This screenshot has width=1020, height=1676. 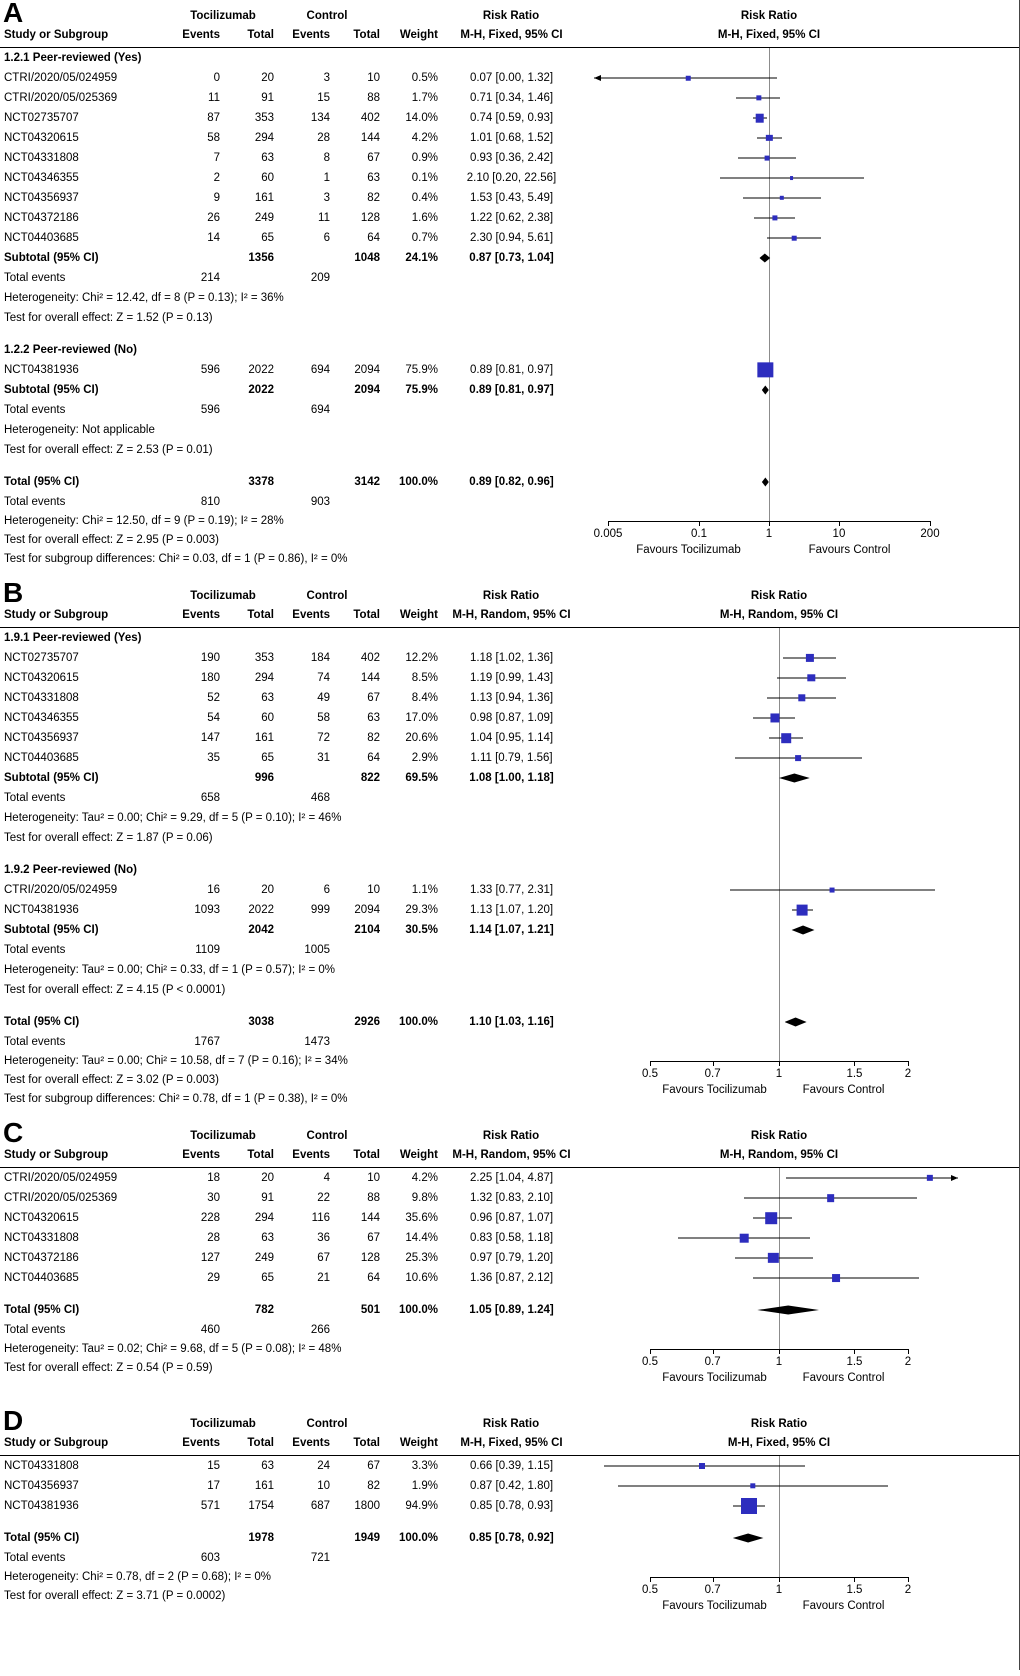 What do you see at coordinates (597, 78) in the screenshot?
I see `ci-arrow-left-icon` at bounding box center [597, 78].